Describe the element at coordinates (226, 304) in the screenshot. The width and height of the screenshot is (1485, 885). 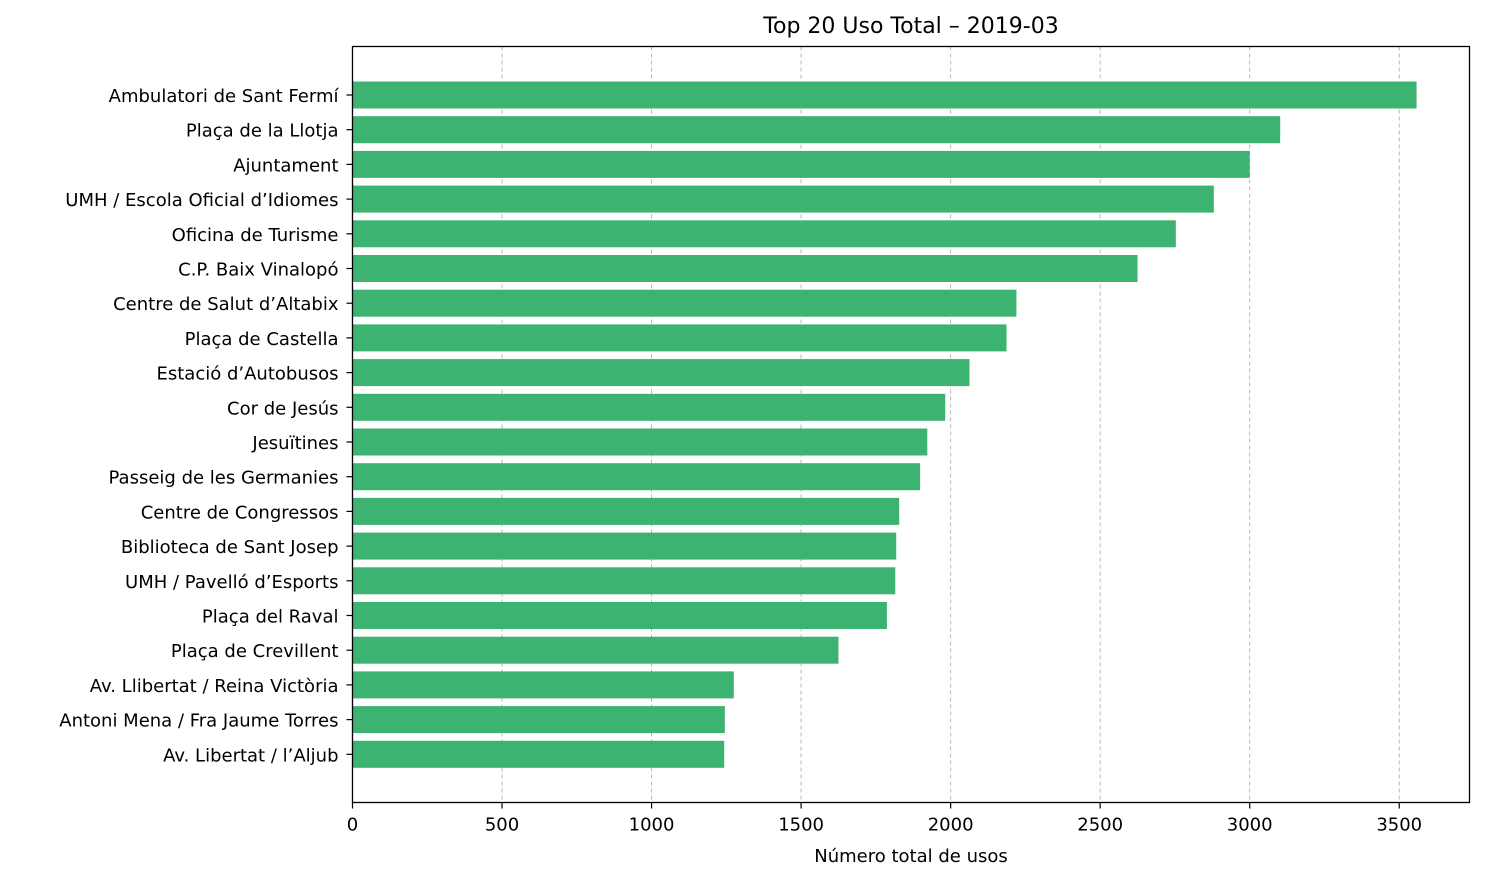
I see `y-tick-label: Centre de Salut d’Altabix` at that location.